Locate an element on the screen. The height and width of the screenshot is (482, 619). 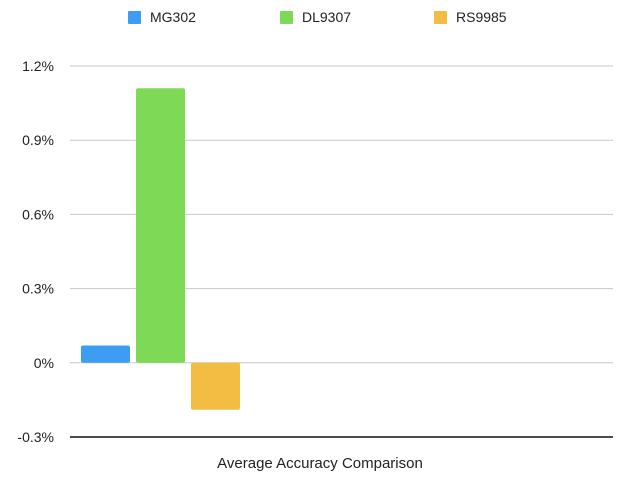
legend-swatch-rs9985 is located at coordinates (440, 17).